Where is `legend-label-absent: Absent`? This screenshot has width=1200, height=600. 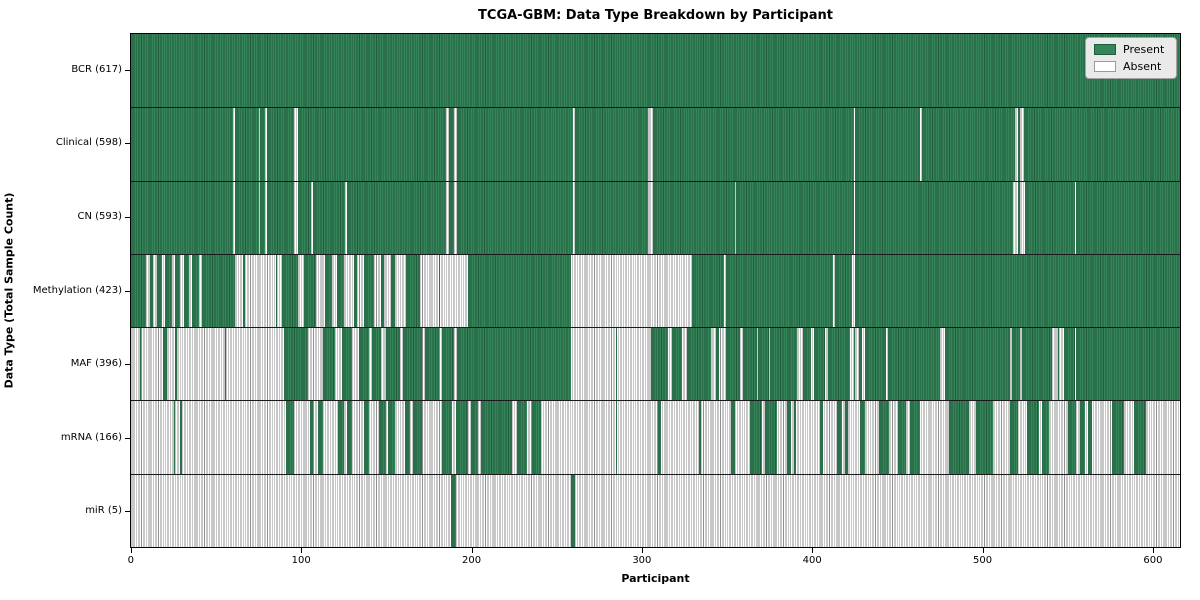
legend-label-absent: Absent is located at coordinates (1142, 66).